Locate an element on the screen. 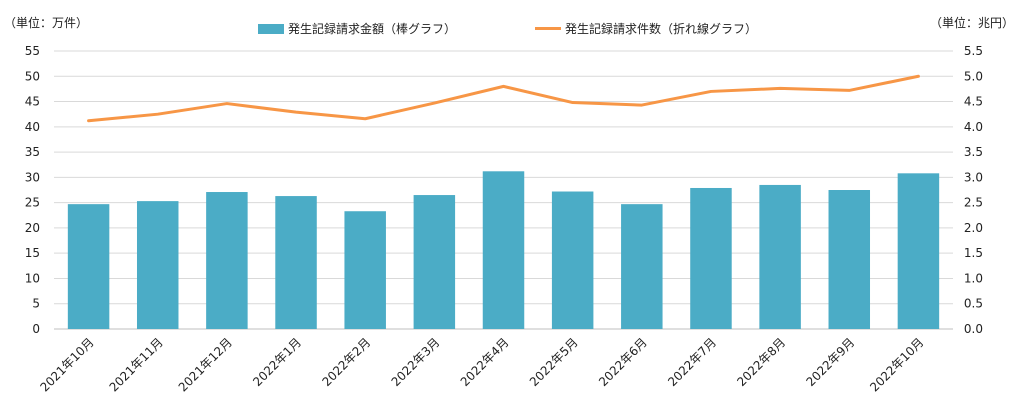 Image resolution: width=1020 pixels, height=413 pixels. x-axis-tick-label: 2021年12月 is located at coordinates (205, 364).